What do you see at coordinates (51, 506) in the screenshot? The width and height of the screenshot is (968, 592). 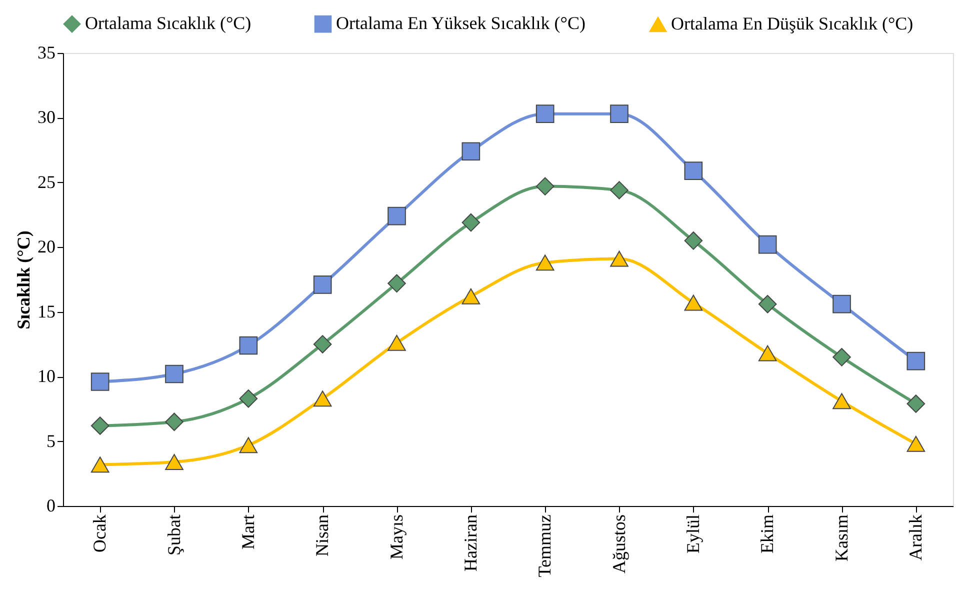 I see `y-tick-label: 0` at bounding box center [51, 506].